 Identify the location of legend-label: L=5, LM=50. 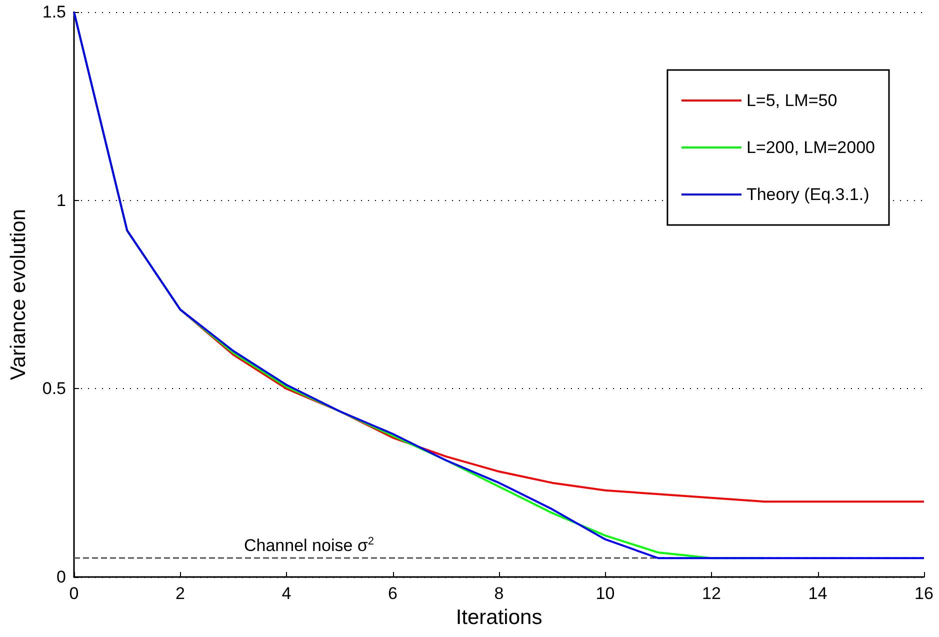
(792, 100).